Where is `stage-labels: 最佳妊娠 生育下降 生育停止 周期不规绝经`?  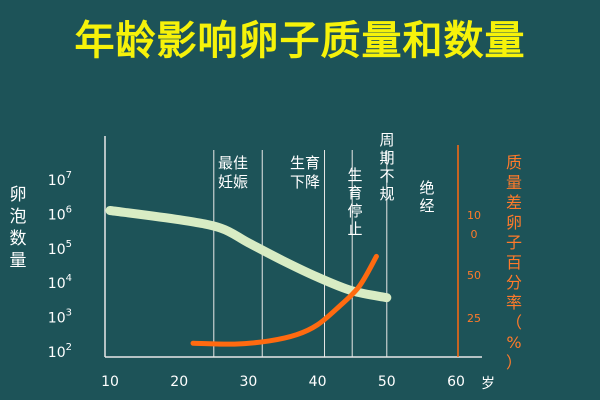
stage-labels: 最佳妊娠 生育下降 生育停止 周期不规绝经 is located at coordinates (326, 184).